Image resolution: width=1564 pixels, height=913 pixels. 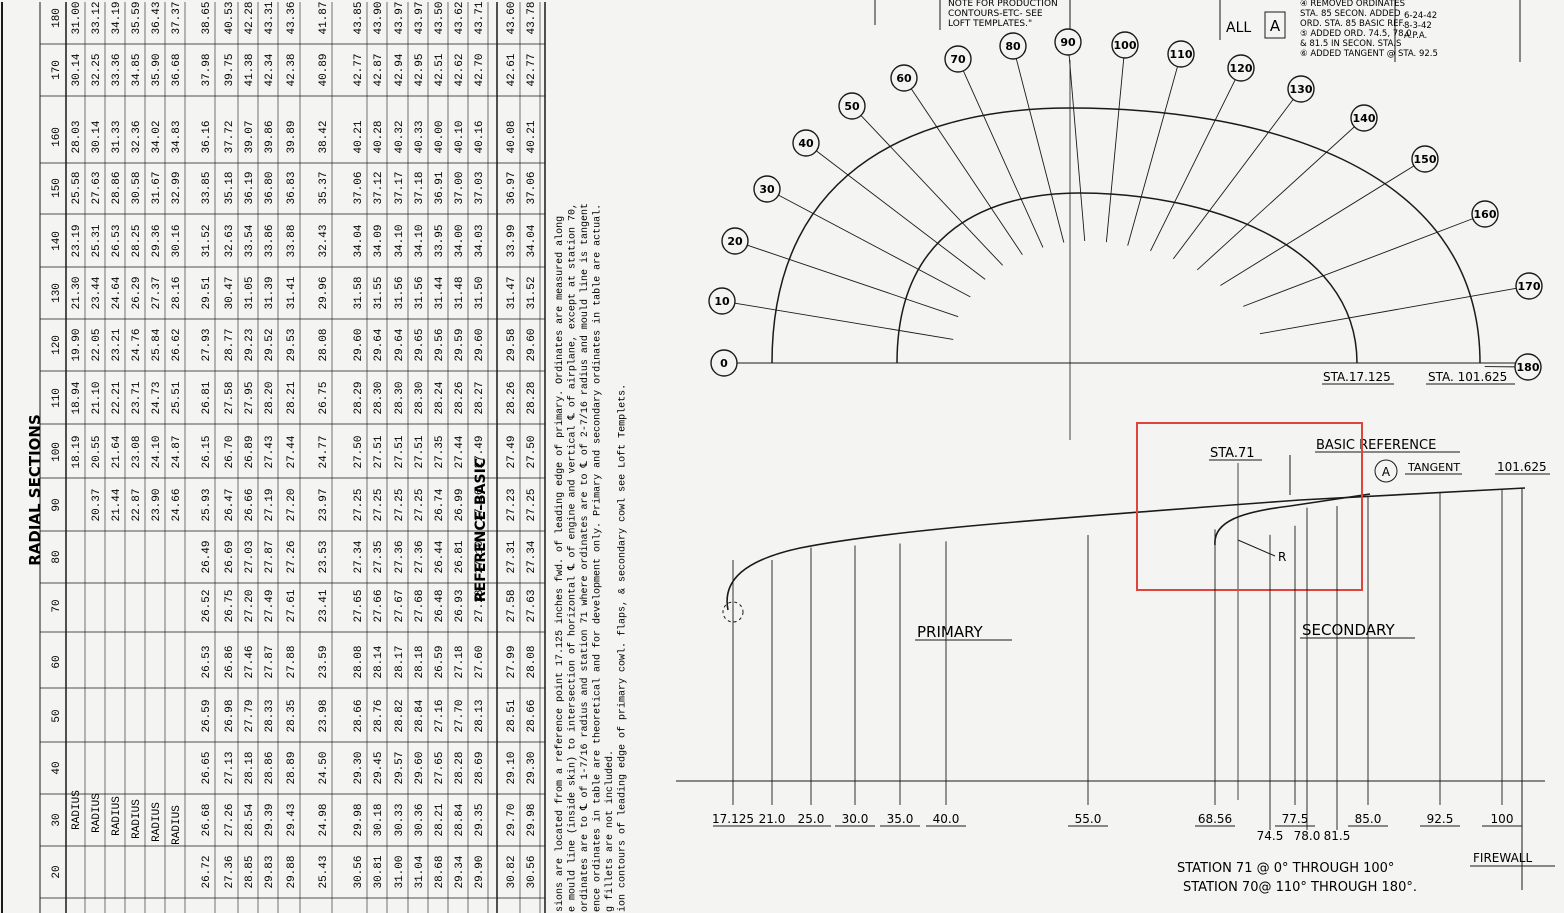 What do you see at coordinates (480, 240) in the screenshot?
I see `table-cell: 34.03` at bounding box center [480, 240].